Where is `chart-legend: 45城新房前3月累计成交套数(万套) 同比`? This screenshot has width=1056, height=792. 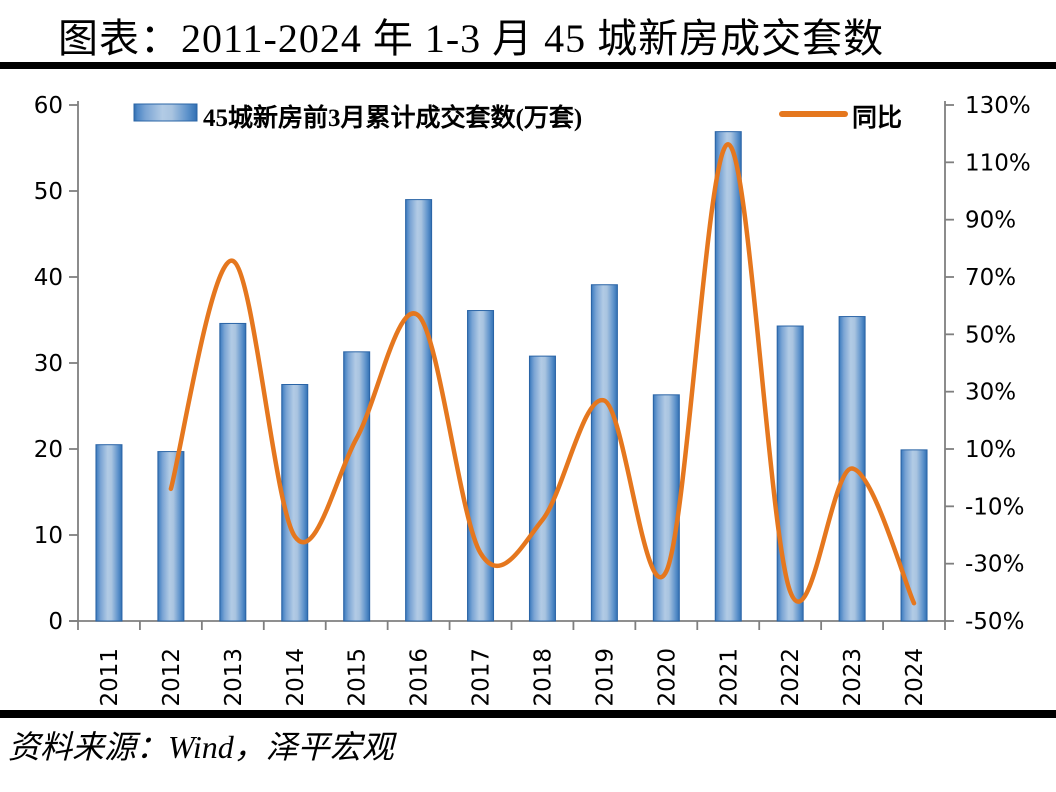 chart-legend: 45城新房前3月累计成交套数(万套) 同比 is located at coordinates (517, 117).